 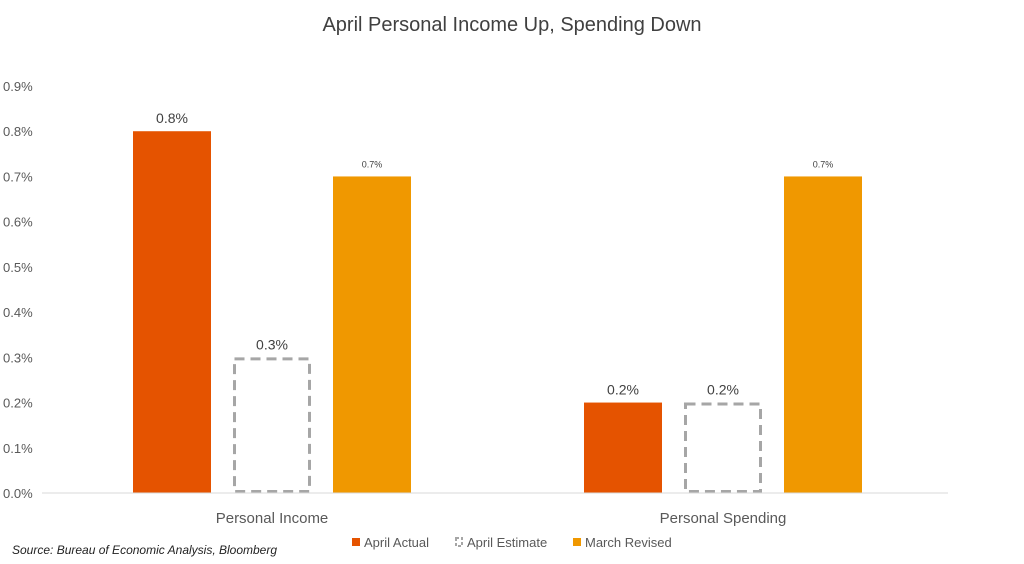 I want to click on y-tick-label: 0.1%, so click(x=18, y=448).